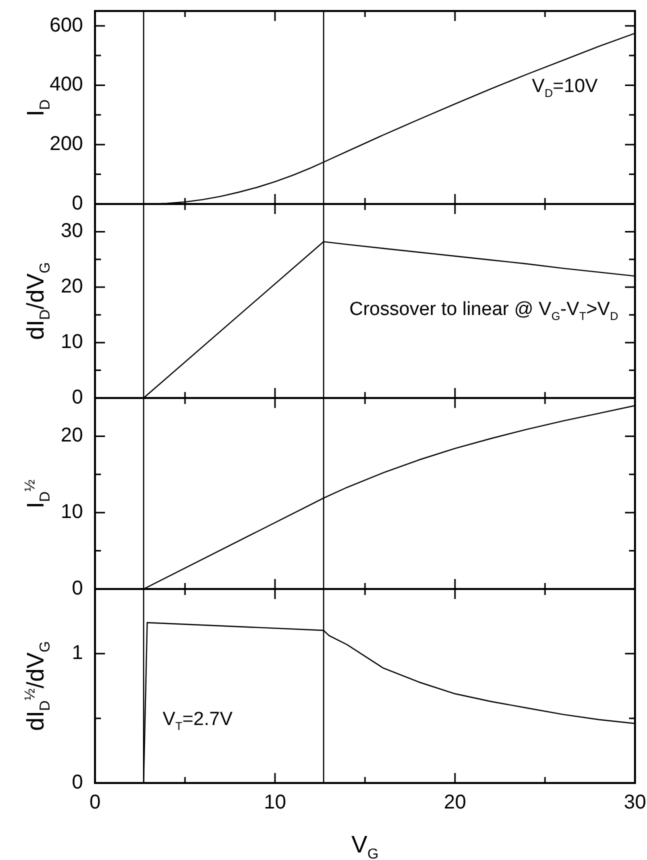 Image resolution: width=647 pixels, height=860 pixels. I want to click on y-tick-label: 400, so click(66, 85).